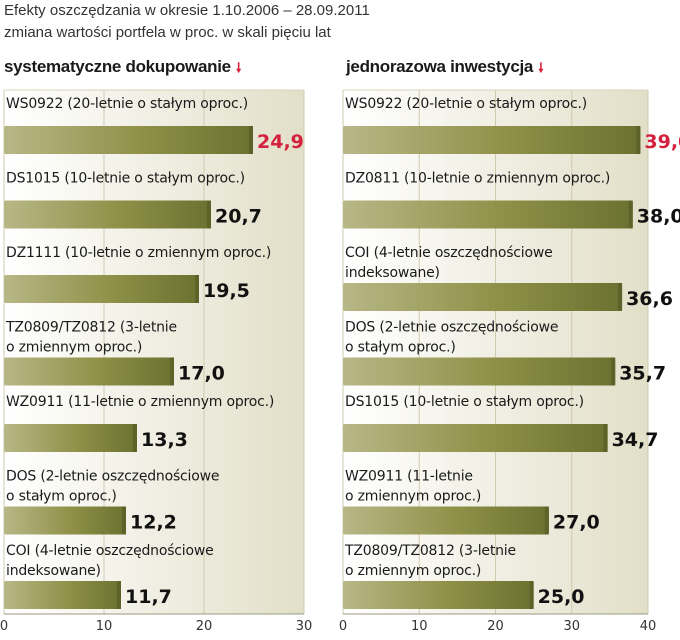 This screenshot has width=680, height=640. I want to click on panel-left-tick-label: 30, so click(304, 626).